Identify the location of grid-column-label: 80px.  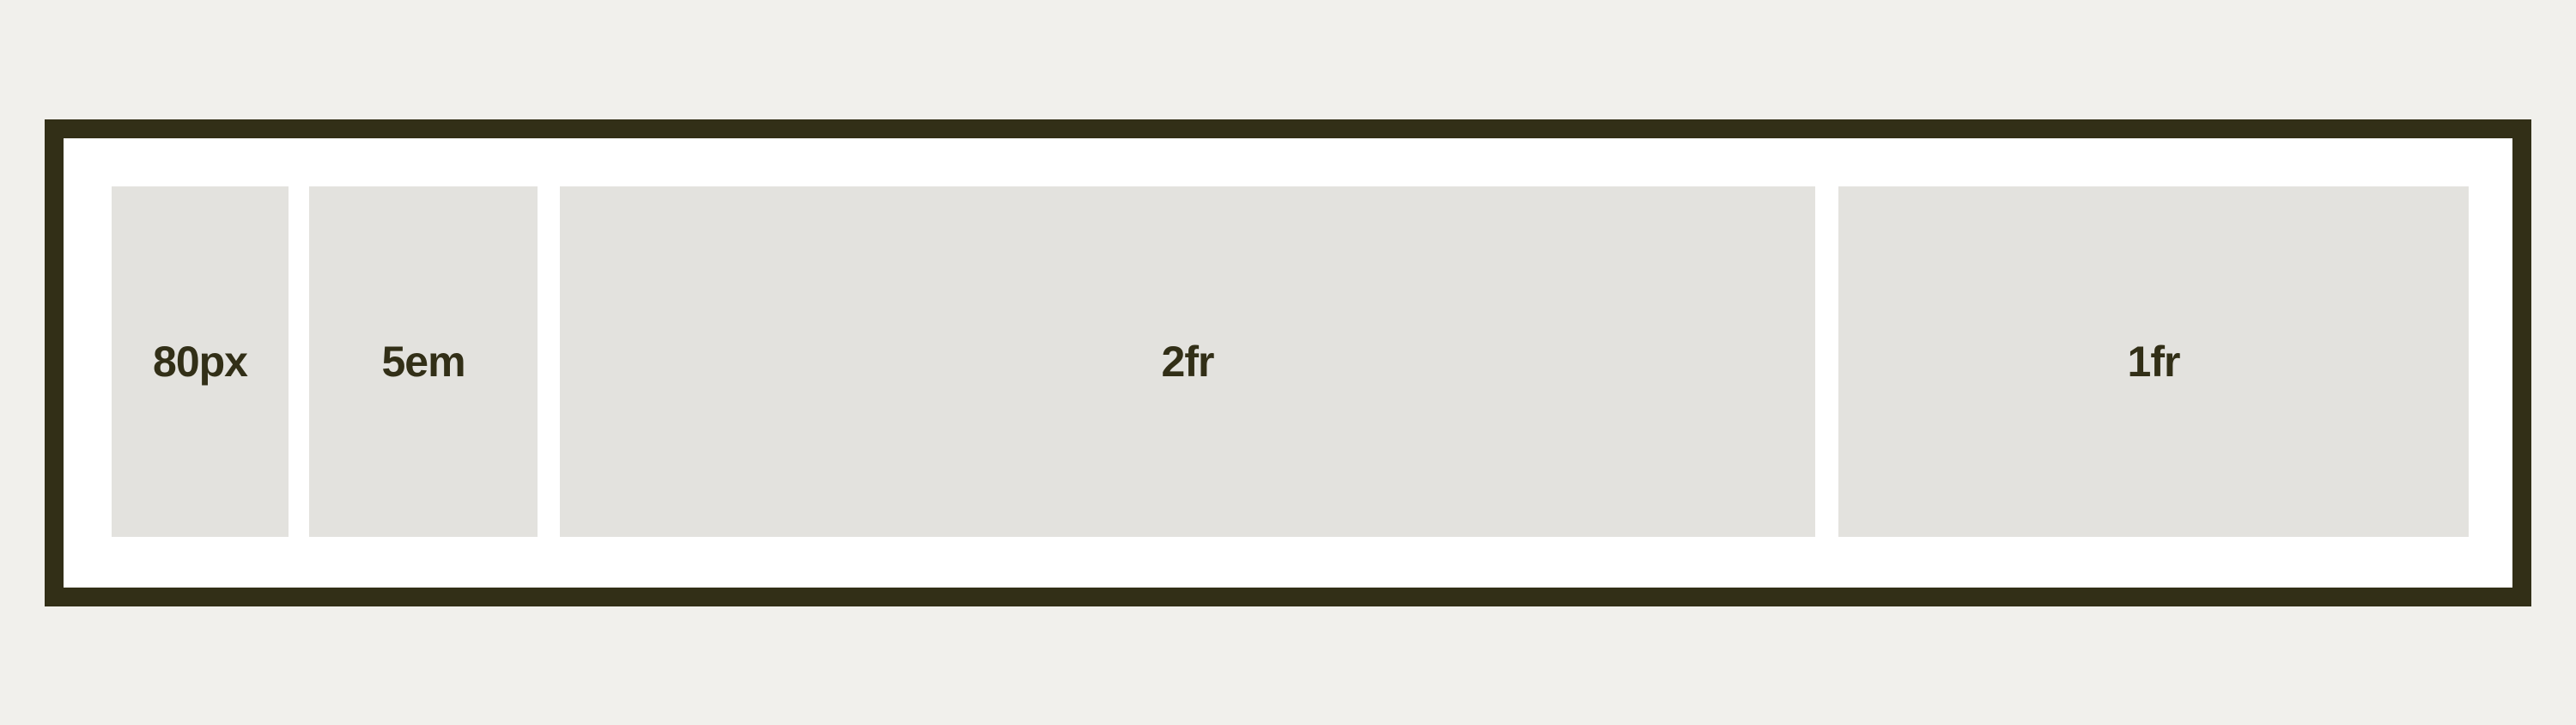
(201, 362).